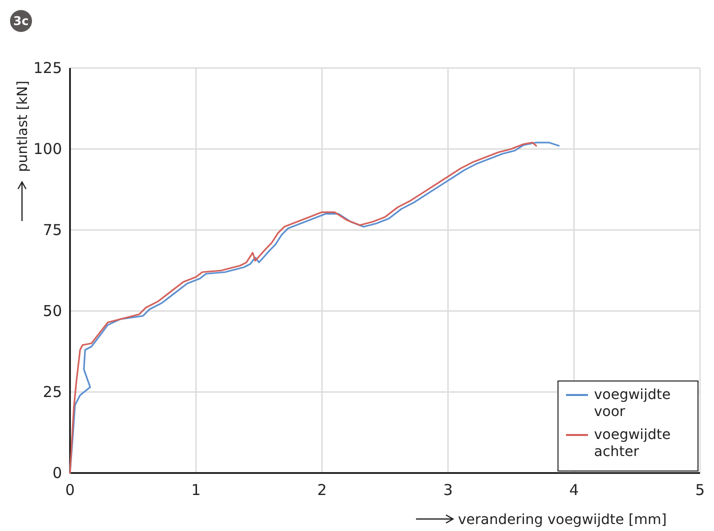  Describe the element at coordinates (47, 68) in the screenshot. I see `y-tick-label: 125` at that location.